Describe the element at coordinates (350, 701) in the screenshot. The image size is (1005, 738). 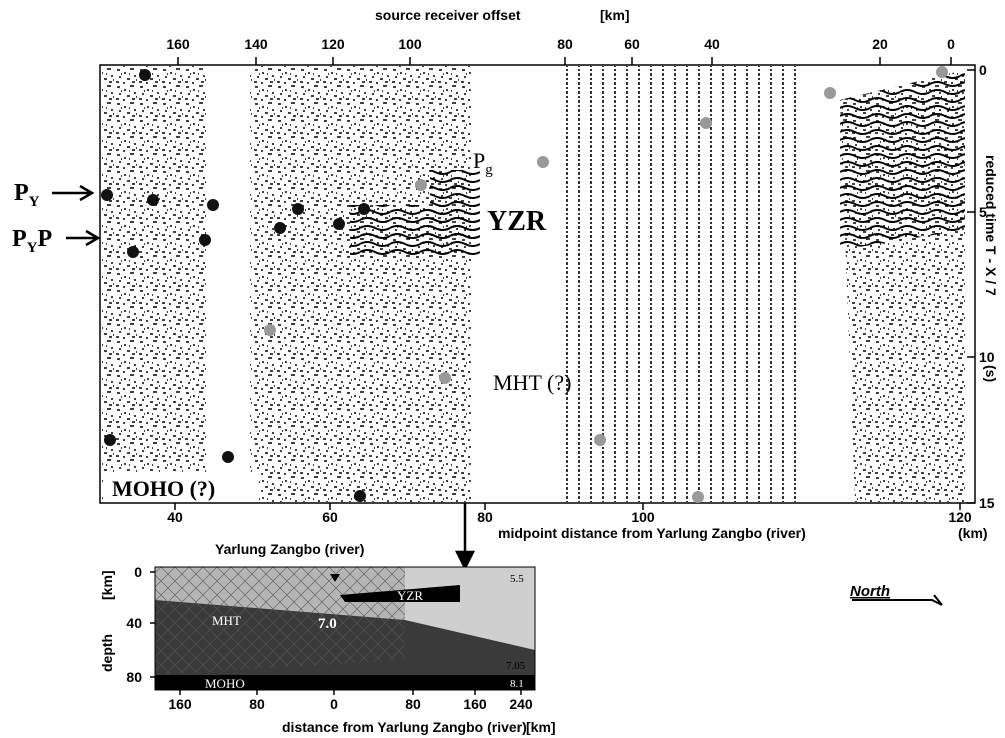
I see `distance-ticks: 160 80 0 80 160 240` at that location.